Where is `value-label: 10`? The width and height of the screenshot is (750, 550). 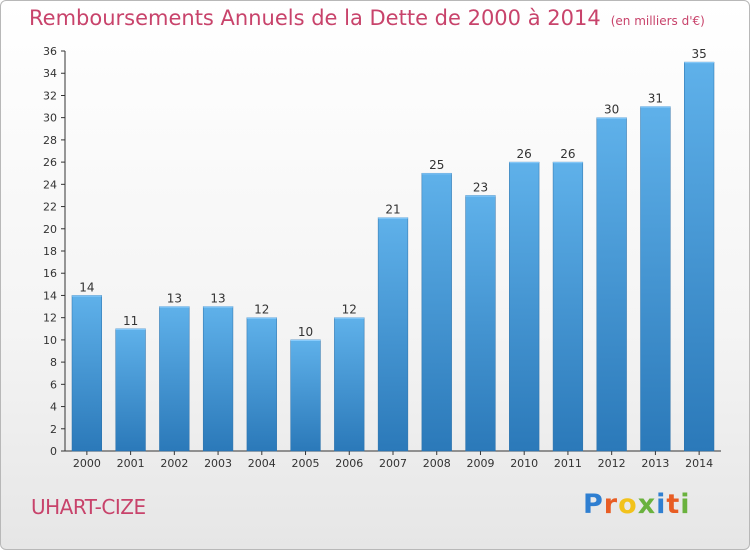
value-label: 10 is located at coordinates (305, 332).